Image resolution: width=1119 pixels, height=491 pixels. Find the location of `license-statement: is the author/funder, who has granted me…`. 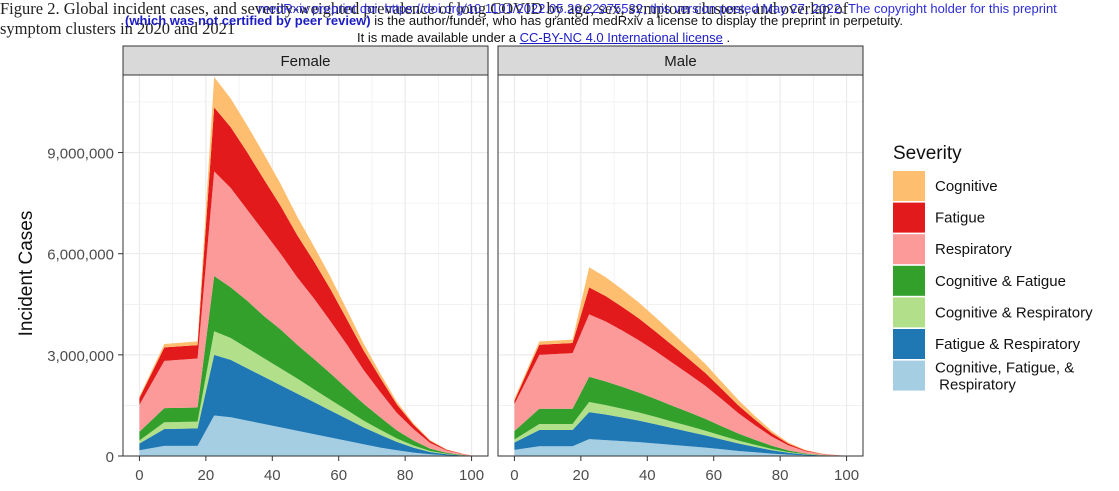

license-statement: is the author/funder, who has granted me… is located at coordinates (636, 20).